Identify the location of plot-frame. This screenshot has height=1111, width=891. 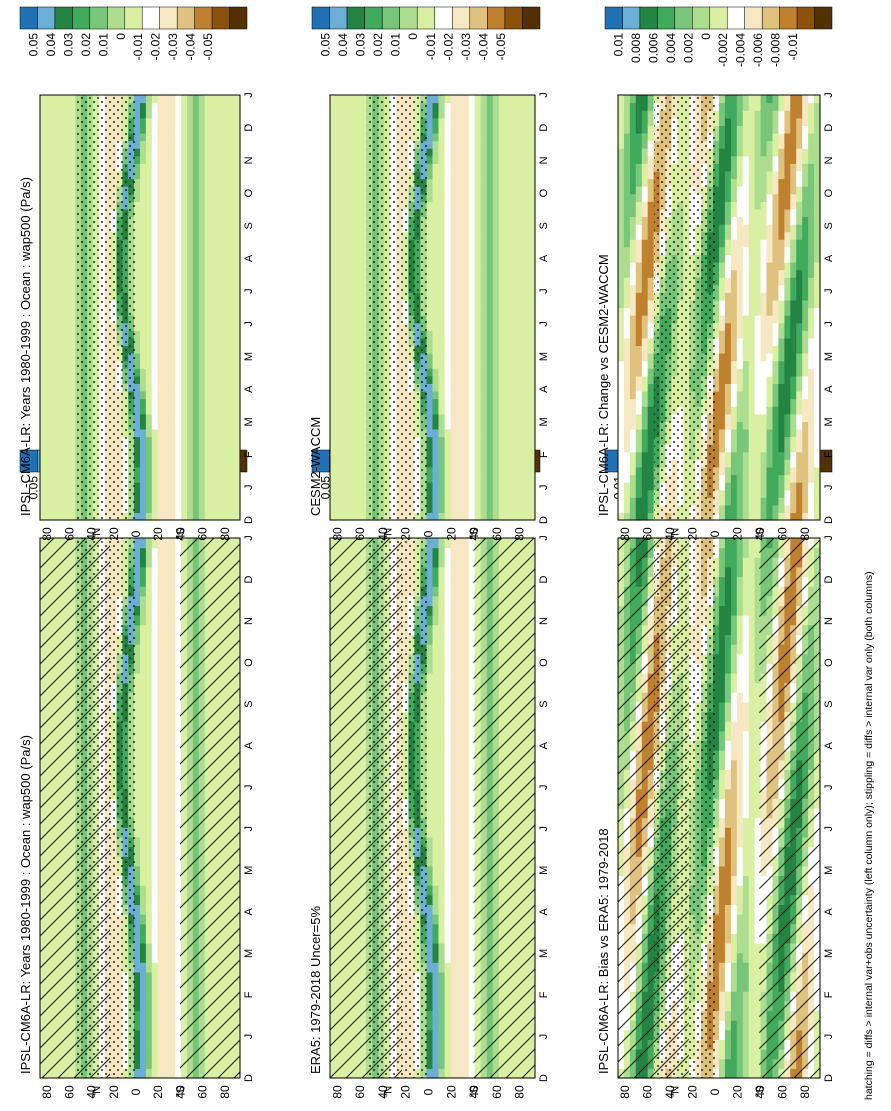
(140, 307).